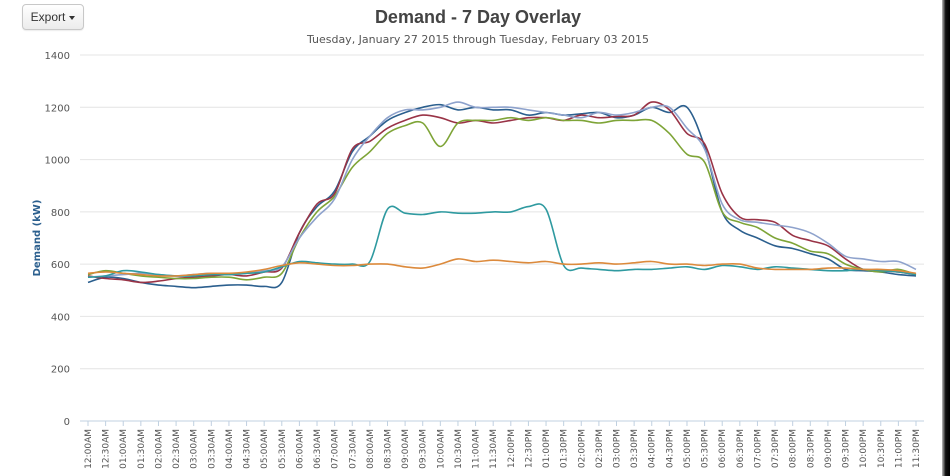 This screenshot has height=476, width=950. I want to click on x-tick-label: 07:30AM, so click(353, 449).